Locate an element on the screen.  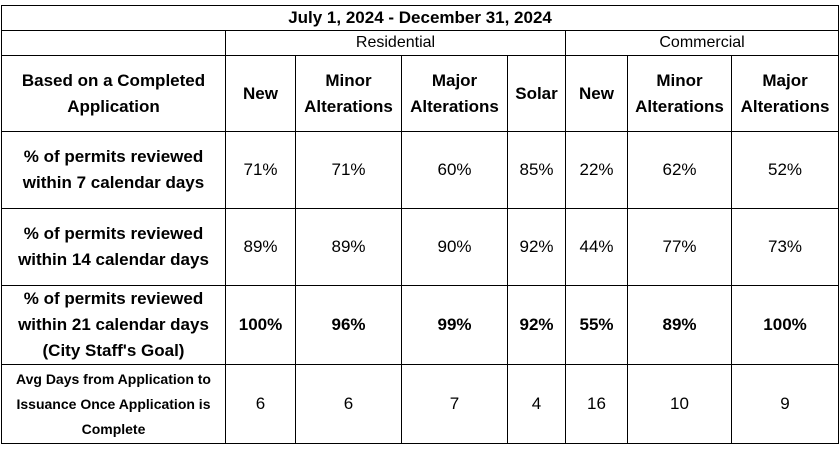
col-commercial-minor: Minor Alterations is located at coordinates (679, 93).